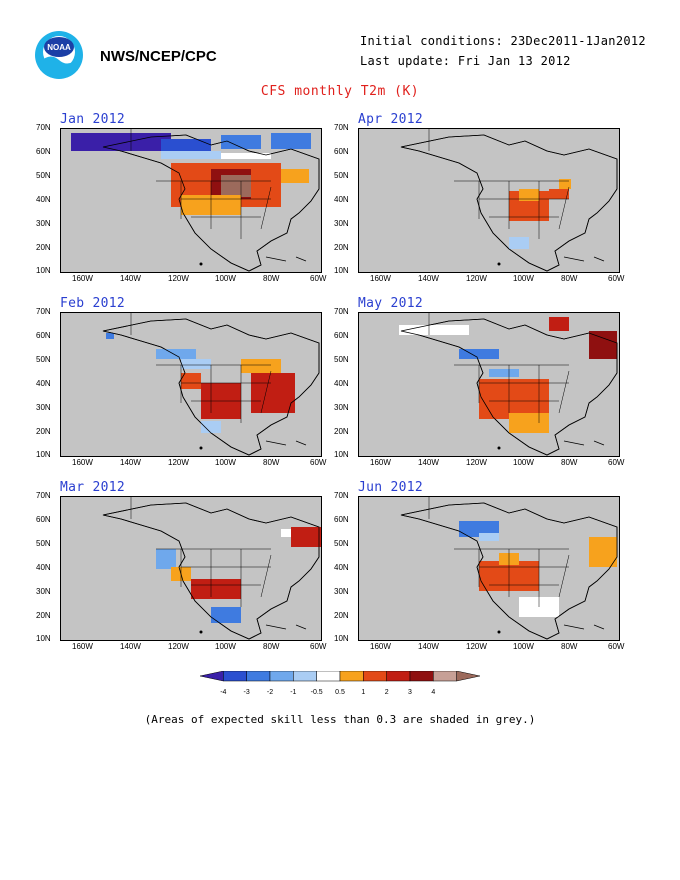 This screenshot has height=880, width=680. Describe the element at coordinates (386, 692) in the screenshot. I see `colorbar-tick-label: 2` at that location.